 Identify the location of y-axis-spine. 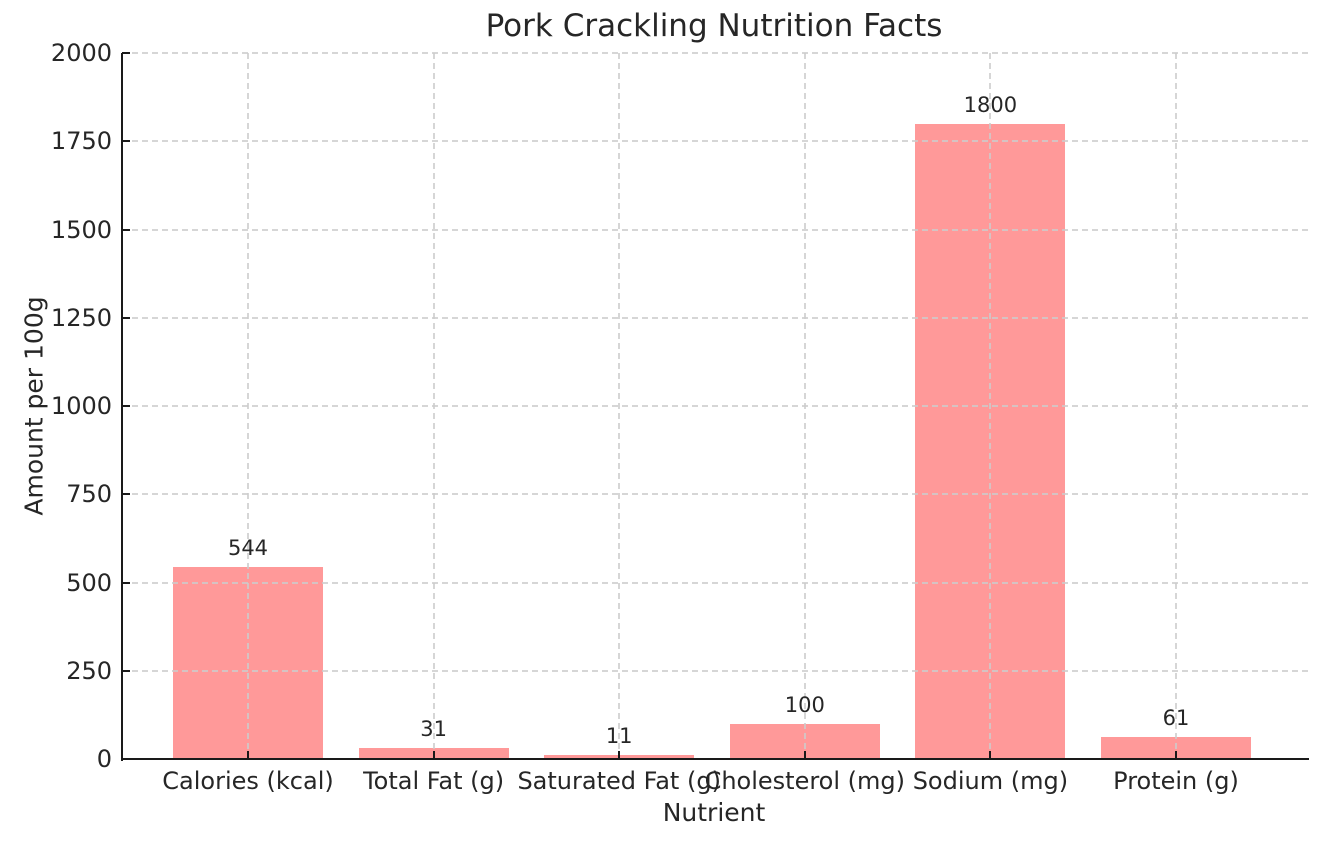
(122, 407).